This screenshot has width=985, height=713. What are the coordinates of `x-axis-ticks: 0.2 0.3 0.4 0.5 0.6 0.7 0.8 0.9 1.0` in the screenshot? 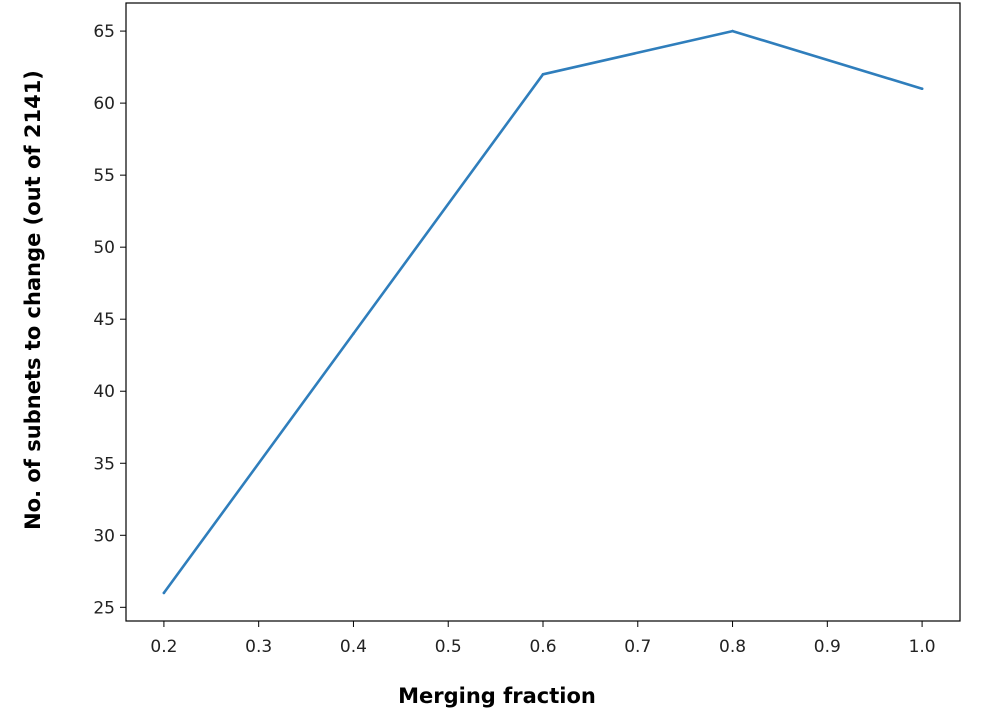 It's located at (543, 639).